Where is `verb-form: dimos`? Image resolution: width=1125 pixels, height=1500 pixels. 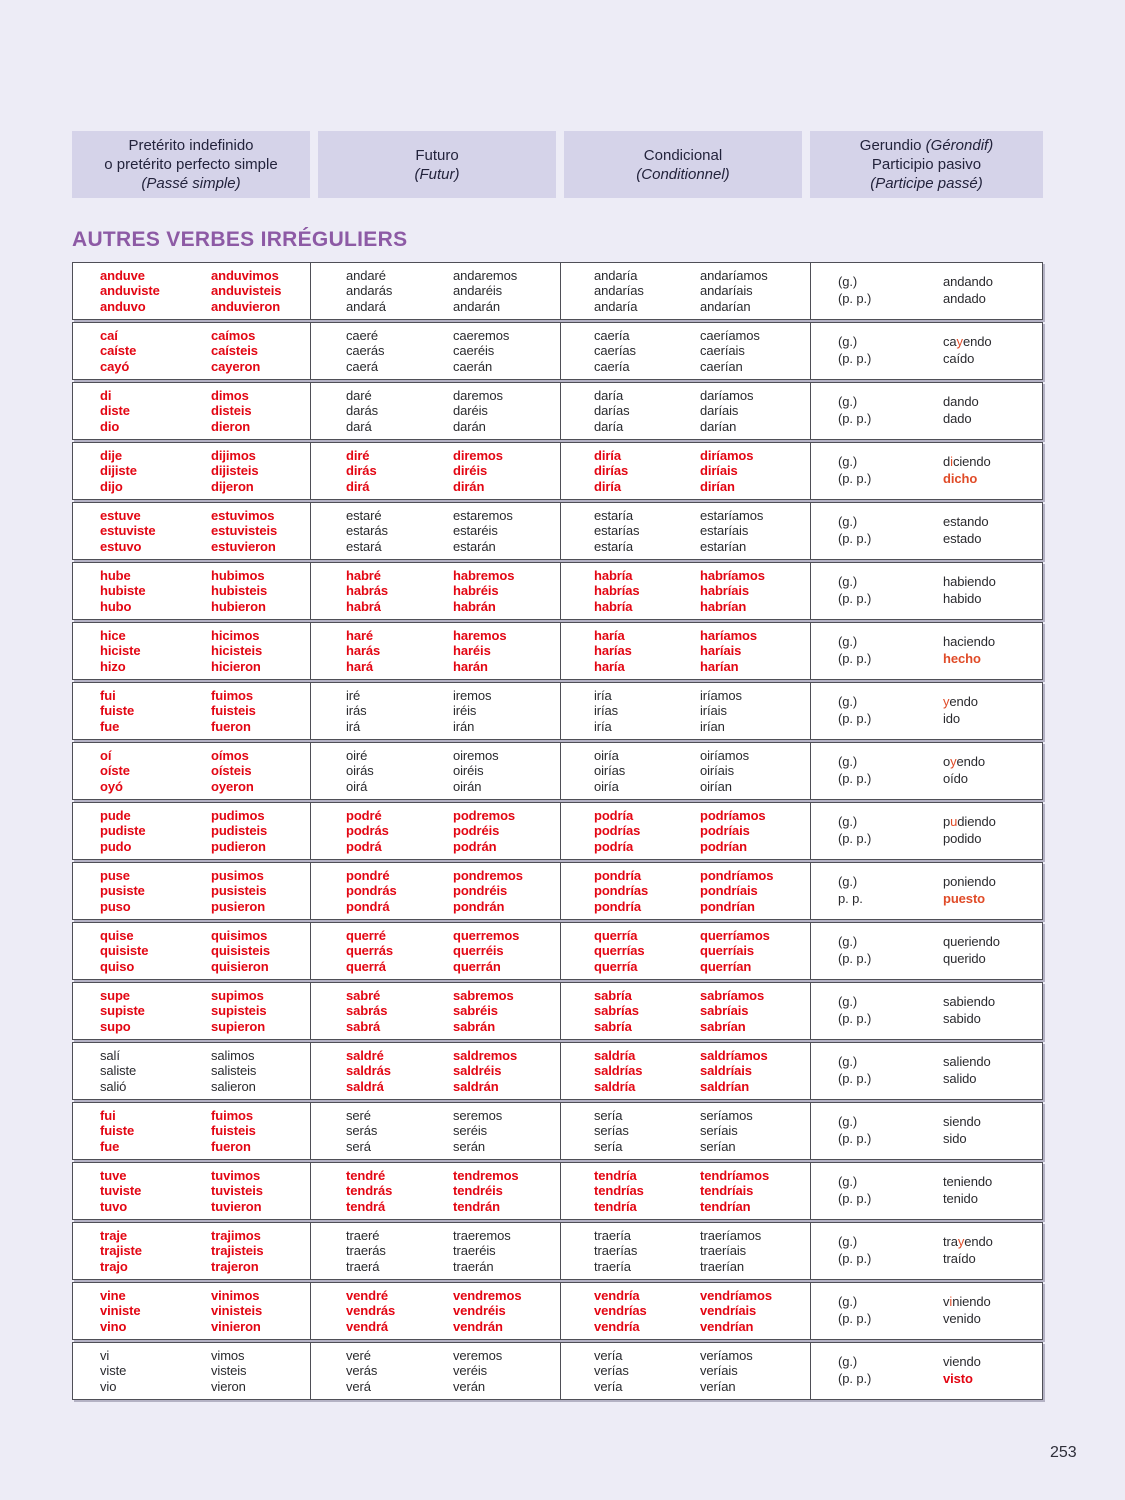
verb-form: dimos is located at coordinates (230, 395).